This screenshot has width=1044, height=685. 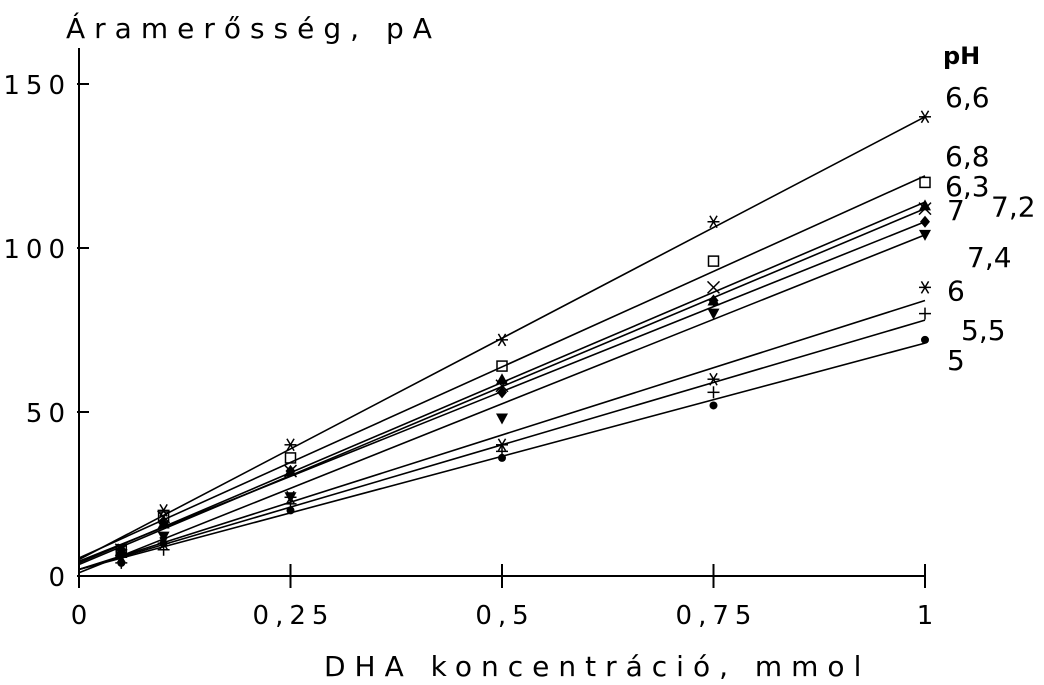 What do you see at coordinates (82, 616) in the screenshot?
I see `x-tick-label: 0` at bounding box center [82, 616].